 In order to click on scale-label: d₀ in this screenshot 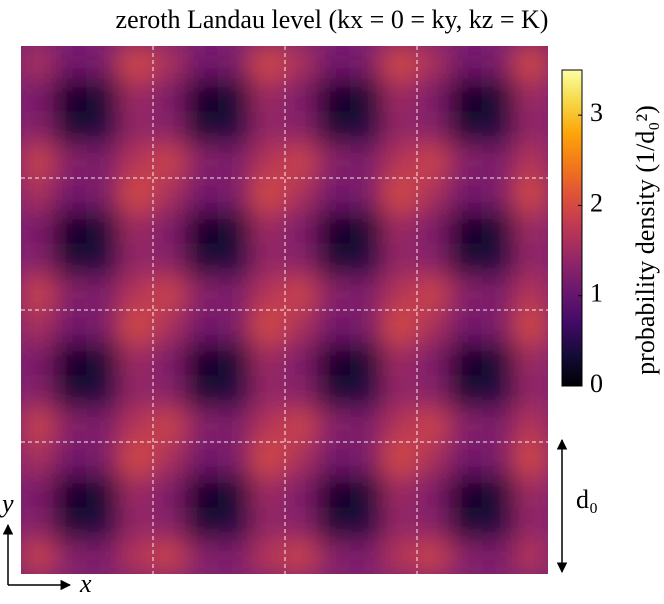, I will do `click(587, 499)`.